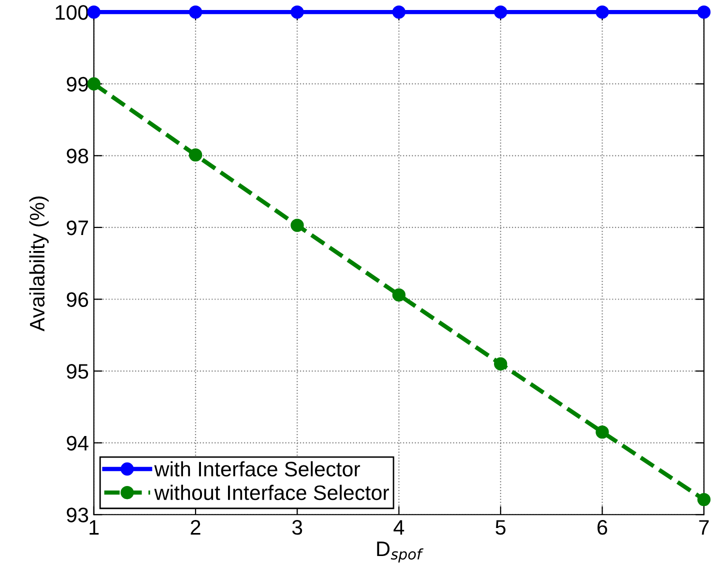  What do you see at coordinates (39, 264) in the screenshot?
I see `y-axis-title: Availability (%)` at bounding box center [39, 264].